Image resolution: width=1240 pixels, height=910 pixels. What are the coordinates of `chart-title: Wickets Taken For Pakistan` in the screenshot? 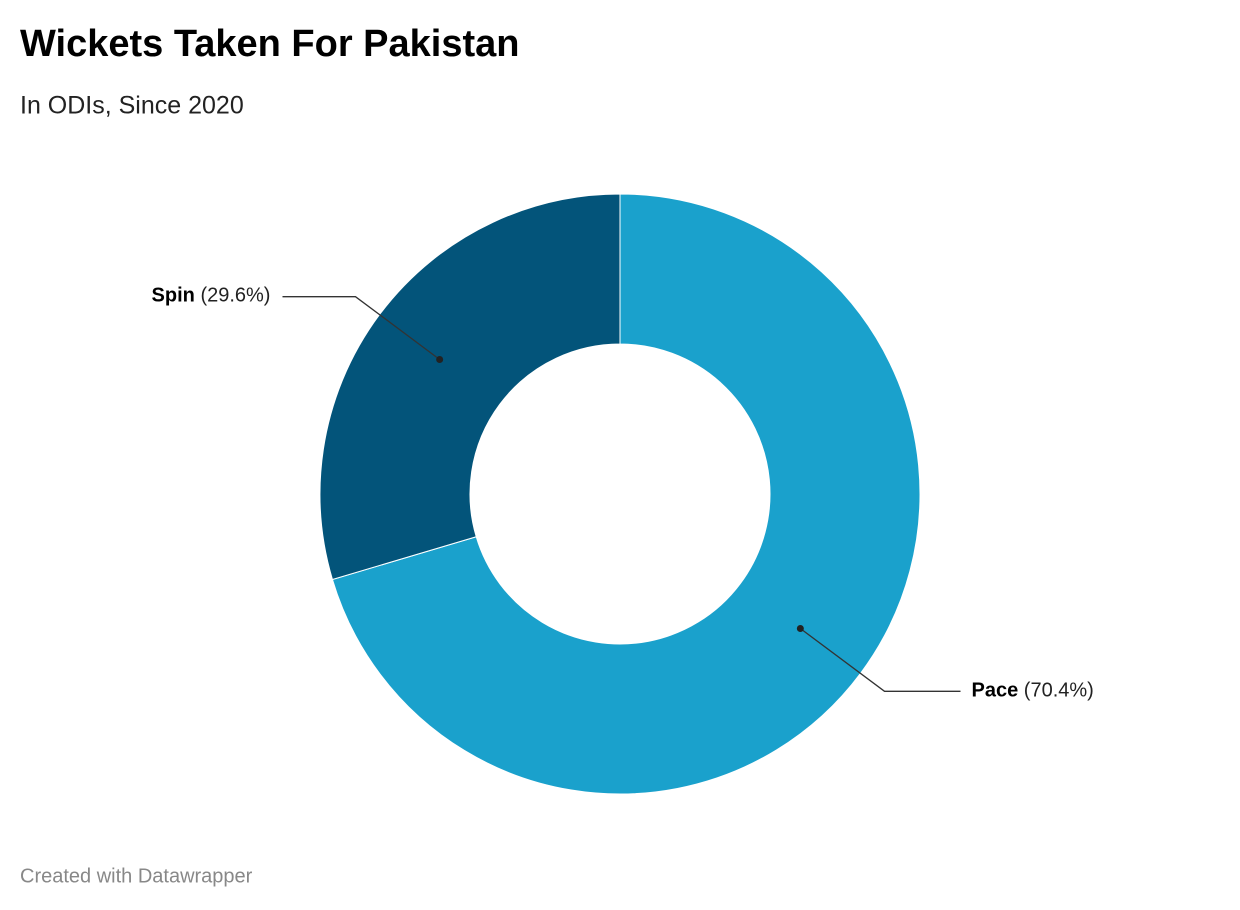 It's located at (269, 44).